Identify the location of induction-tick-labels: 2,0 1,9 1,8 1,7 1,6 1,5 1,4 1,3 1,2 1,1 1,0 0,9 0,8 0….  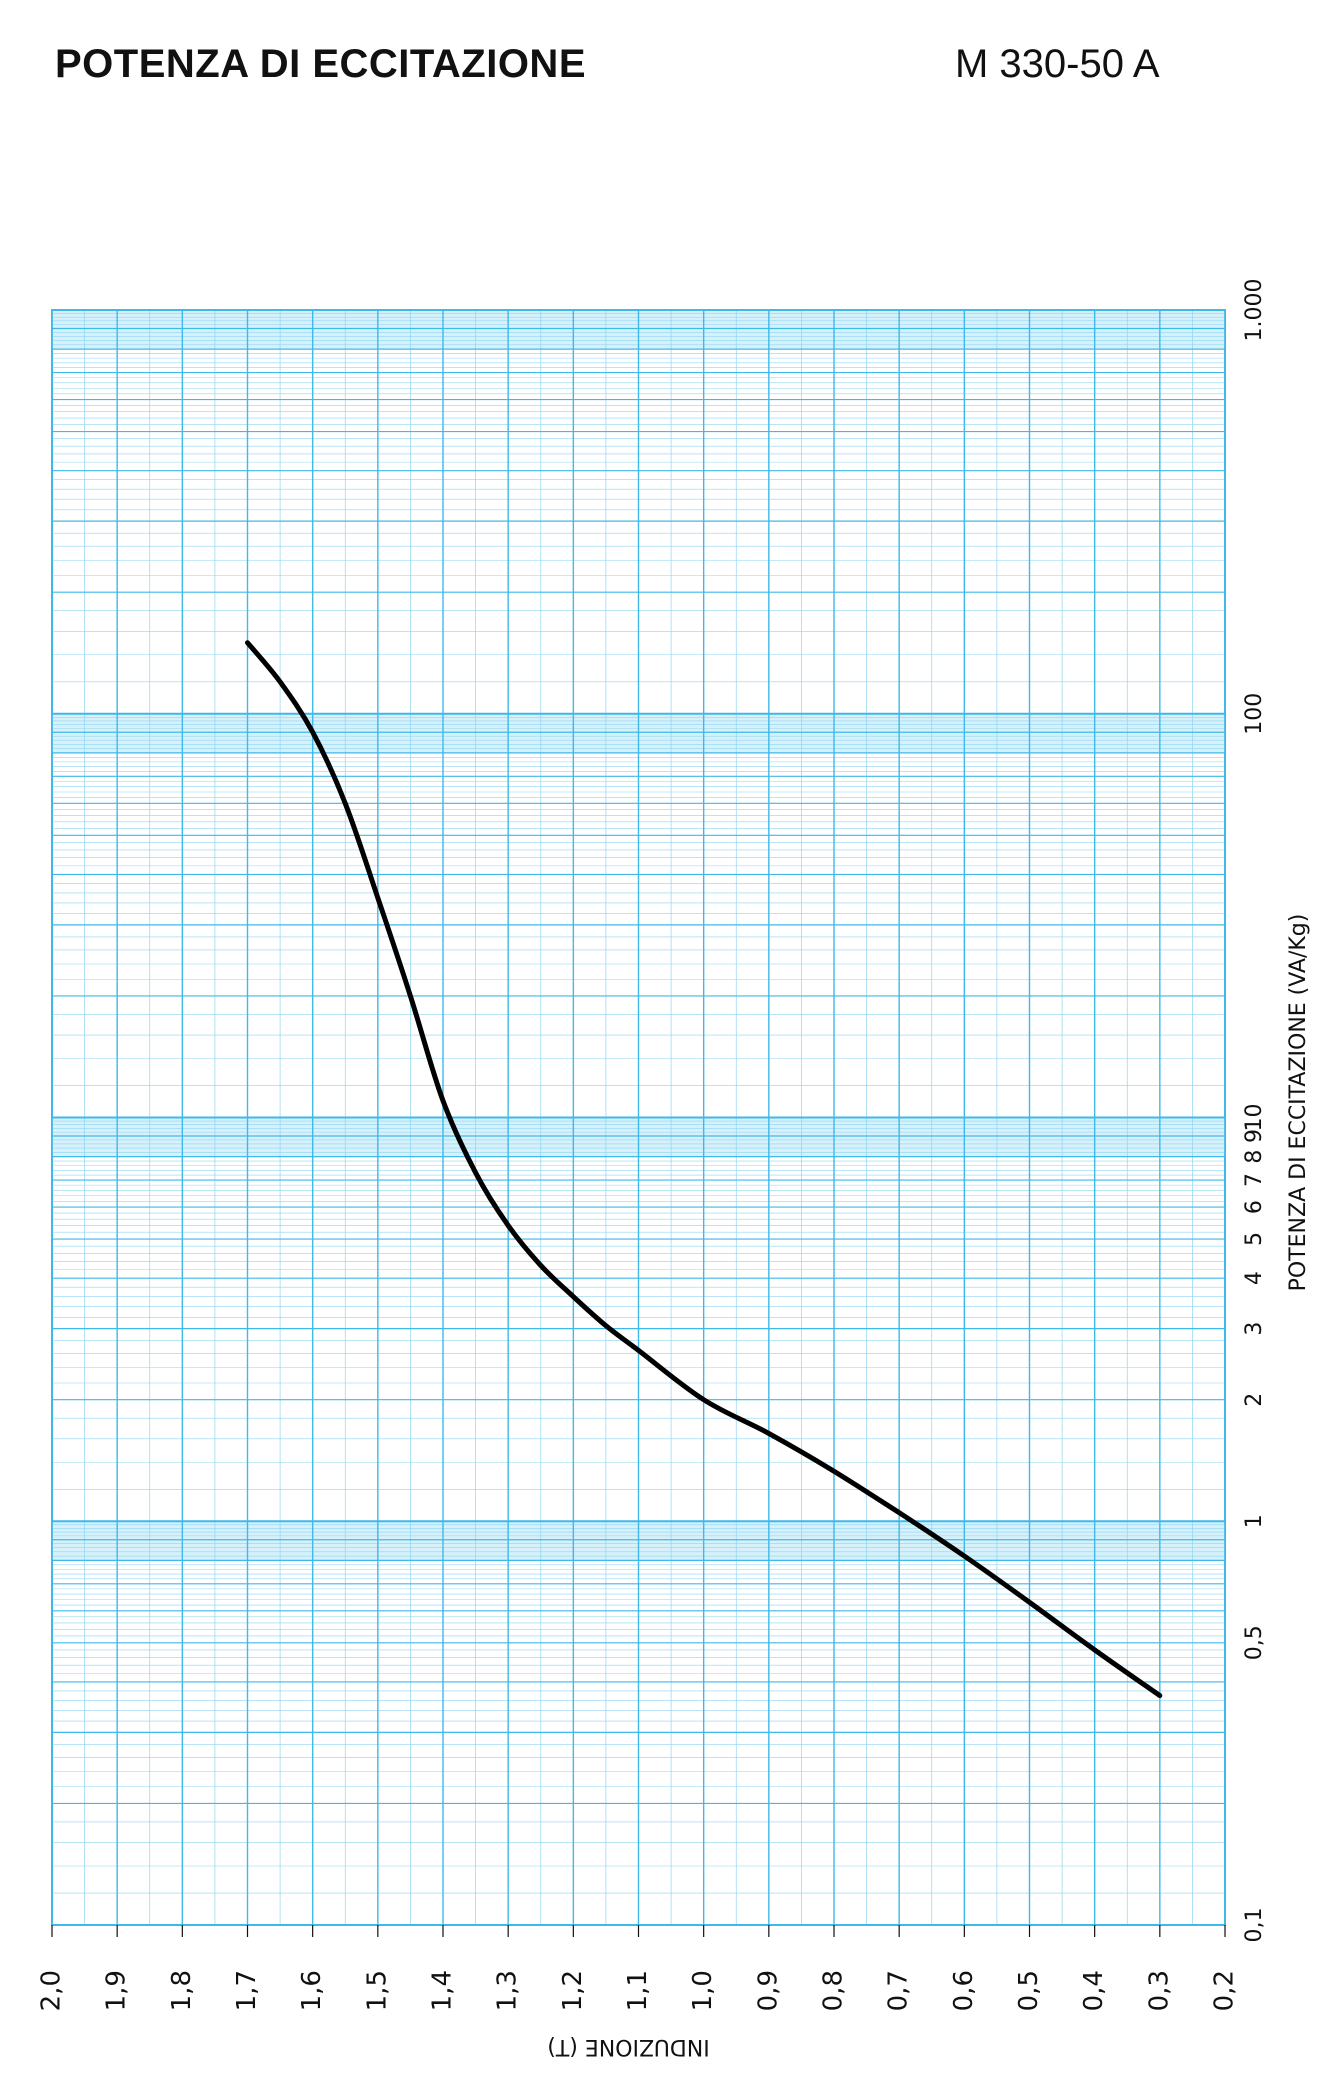
(638, 1968).